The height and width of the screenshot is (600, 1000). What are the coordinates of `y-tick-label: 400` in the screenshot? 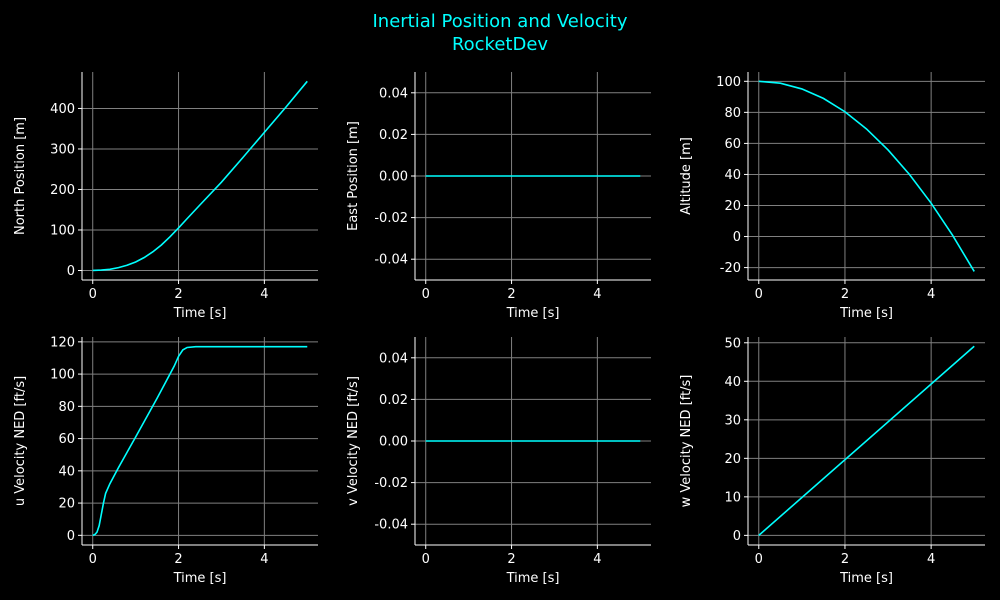 It's located at (62, 109).